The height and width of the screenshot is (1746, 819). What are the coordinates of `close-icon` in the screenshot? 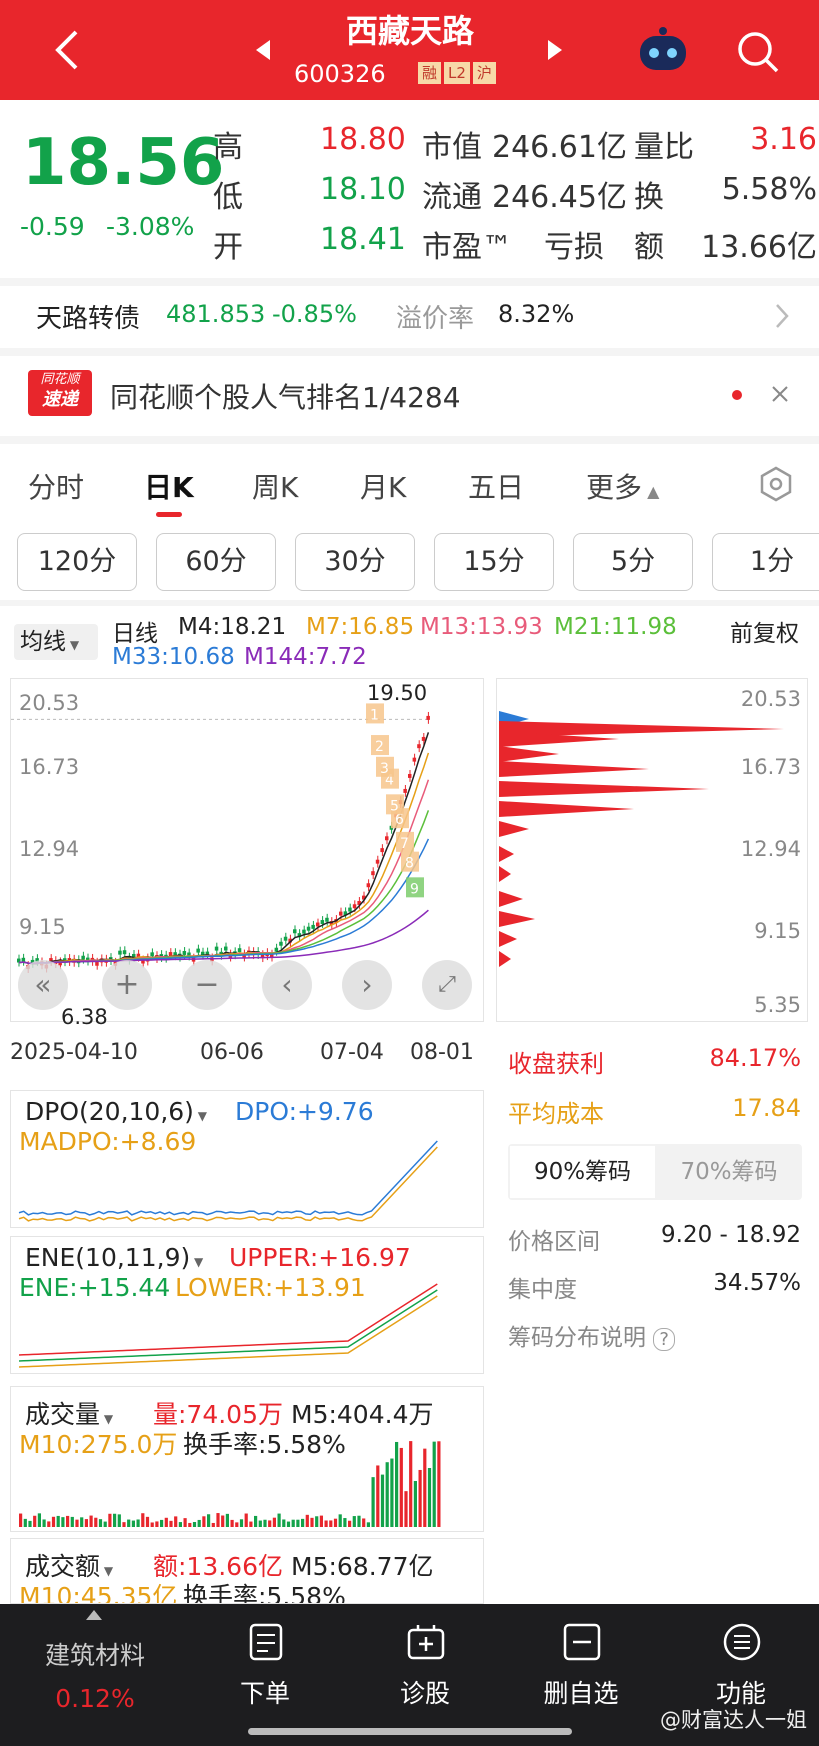 It's located at (780, 394).